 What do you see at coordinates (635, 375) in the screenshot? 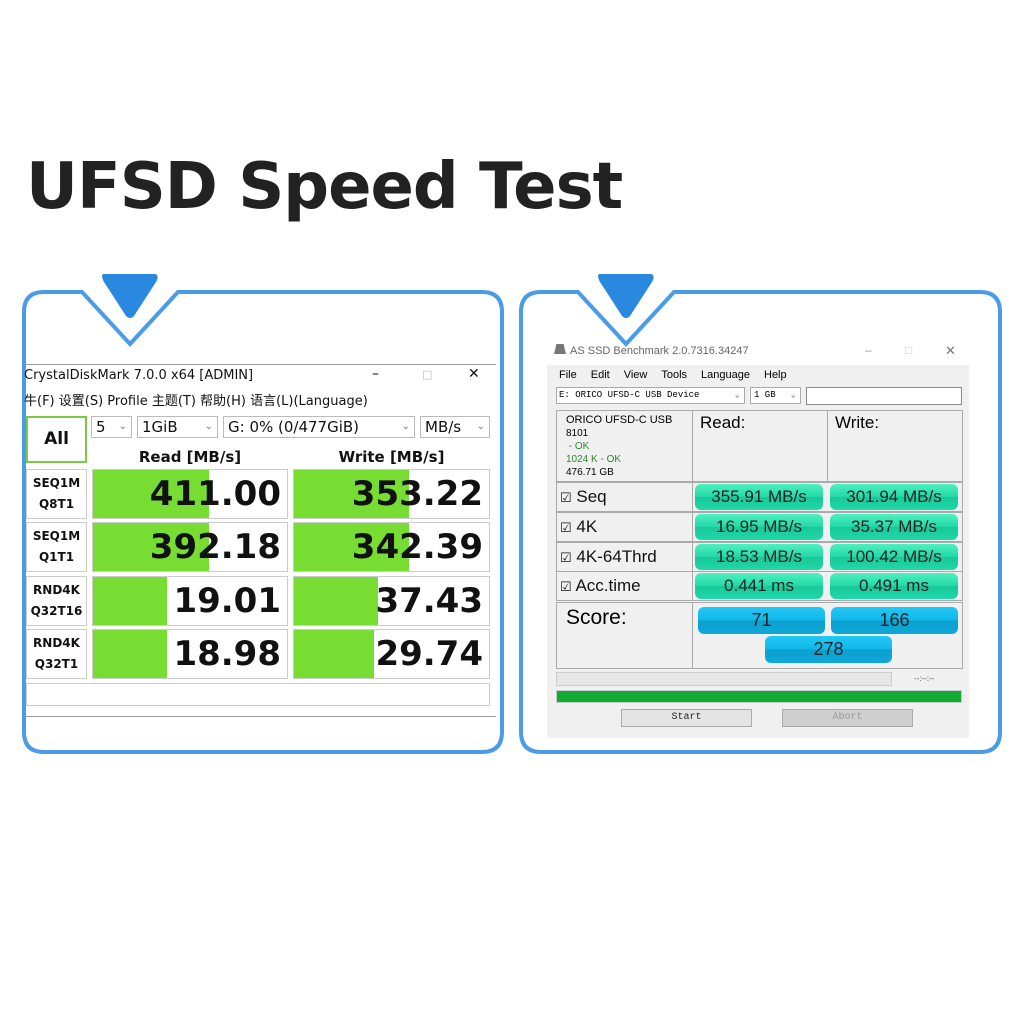
I see `menu-item: View` at bounding box center [635, 375].